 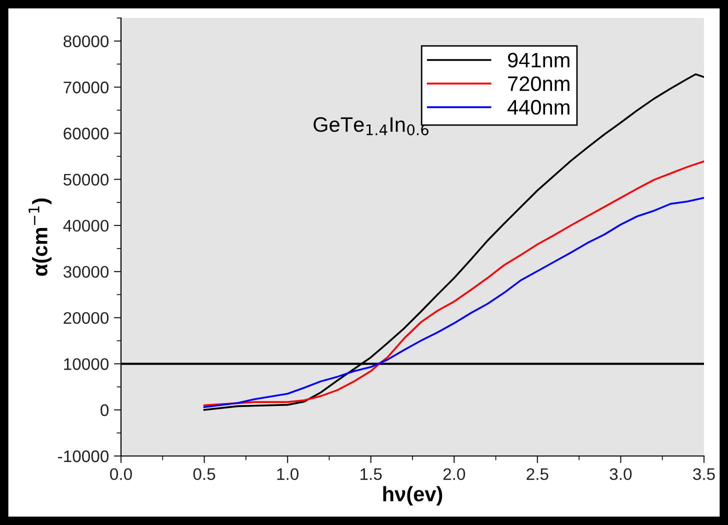 What do you see at coordinates (204, 474) in the screenshot?
I see `x-tick-label: 0.5` at bounding box center [204, 474].